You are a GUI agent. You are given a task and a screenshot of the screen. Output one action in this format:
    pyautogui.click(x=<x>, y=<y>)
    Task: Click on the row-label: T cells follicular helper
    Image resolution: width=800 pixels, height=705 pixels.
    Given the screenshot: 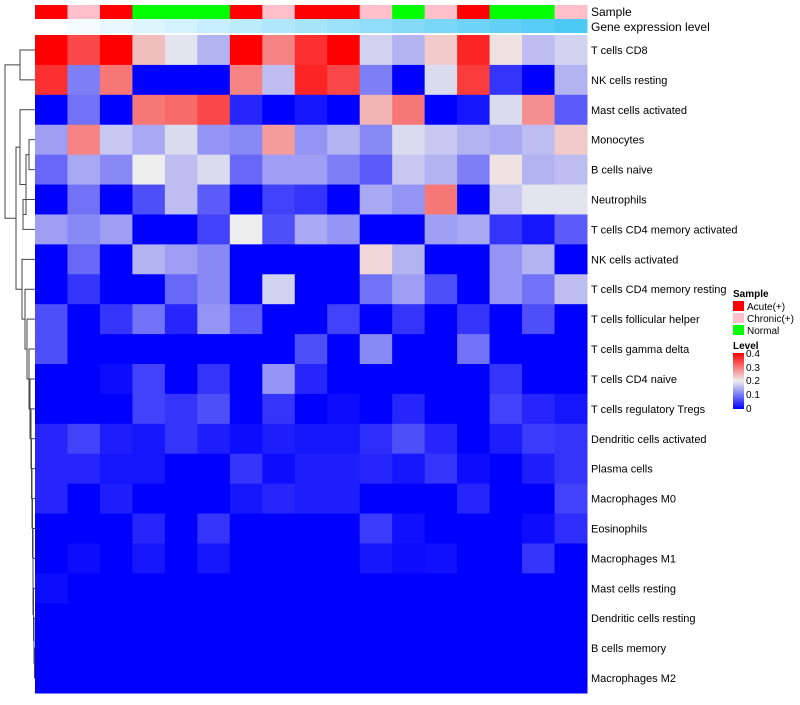 What is the action you would take?
    pyautogui.click(x=645, y=320)
    